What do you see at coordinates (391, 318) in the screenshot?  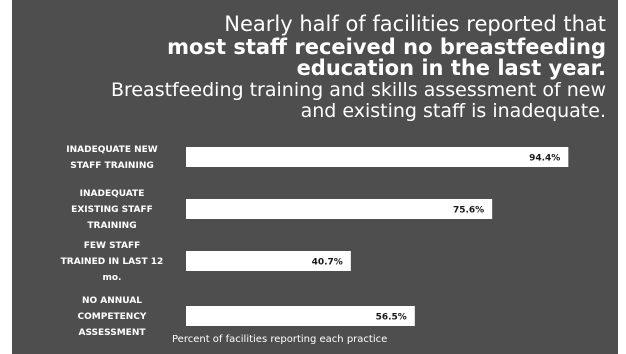 I see `bar-value-label-4: 56.5%` at bounding box center [391, 318].